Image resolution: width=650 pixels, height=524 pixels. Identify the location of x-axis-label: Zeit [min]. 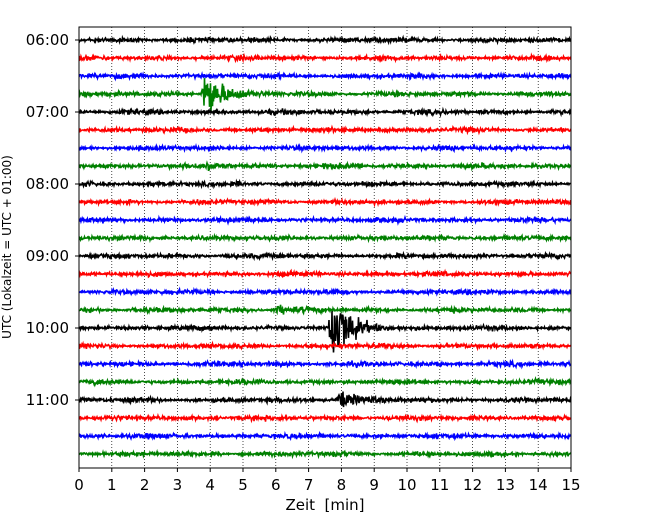
(324, 505).